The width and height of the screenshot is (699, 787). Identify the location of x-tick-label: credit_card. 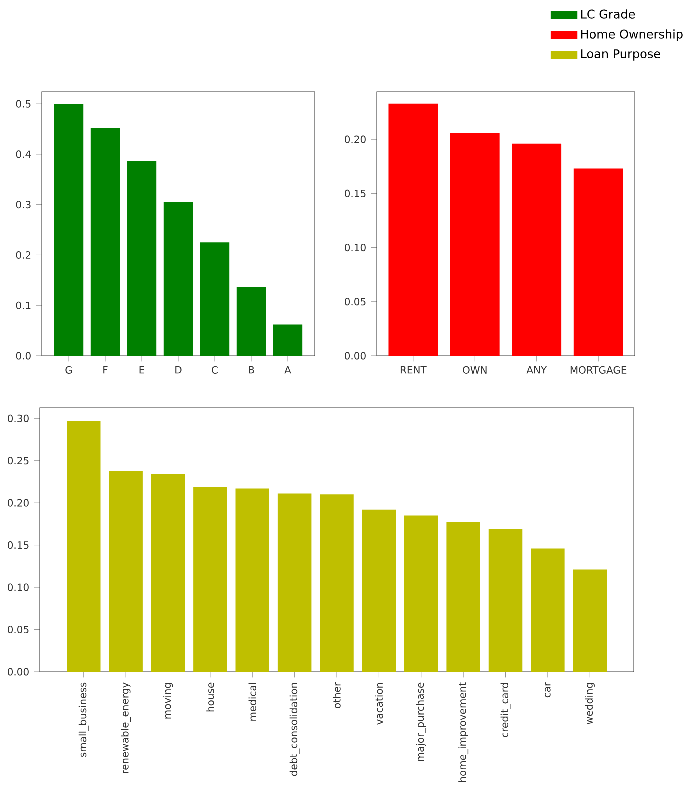
(505, 710).